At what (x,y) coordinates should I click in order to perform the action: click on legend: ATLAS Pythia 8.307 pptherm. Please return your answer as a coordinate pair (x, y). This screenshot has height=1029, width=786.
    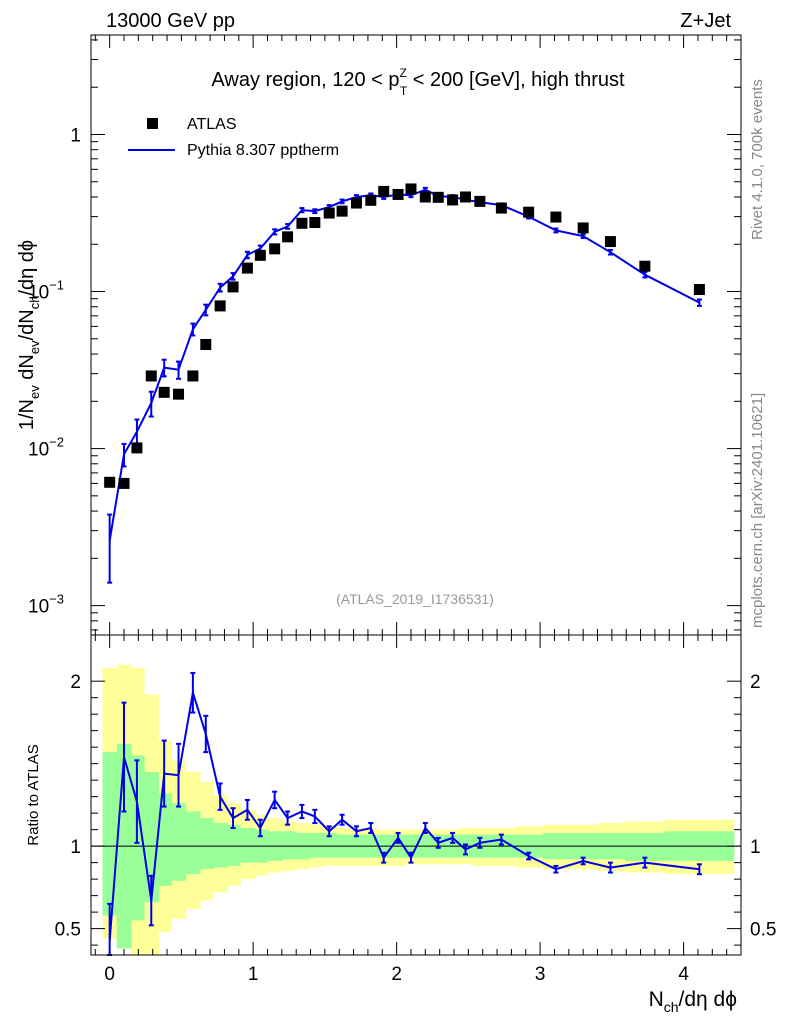
    Looking at the image, I should click on (233, 137).